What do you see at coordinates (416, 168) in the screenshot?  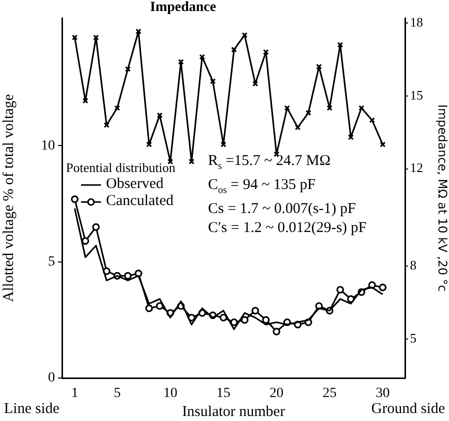 I see `y2-tick-label: 12` at bounding box center [416, 168].